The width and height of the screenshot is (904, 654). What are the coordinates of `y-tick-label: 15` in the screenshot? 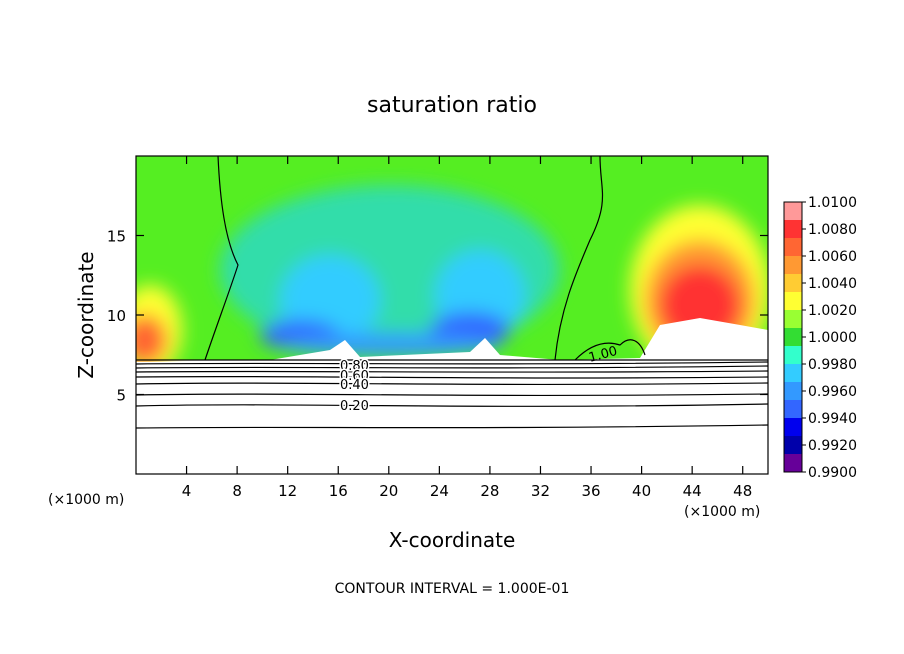 It's located at (116, 237).